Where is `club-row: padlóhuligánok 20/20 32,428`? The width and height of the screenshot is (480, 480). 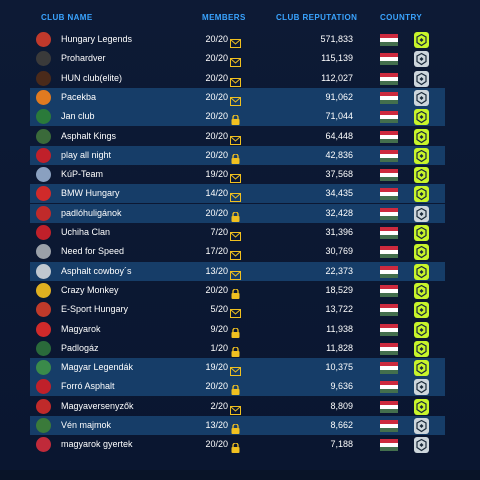
club-row: padlóhuligánok 20/20 32,428 is located at coordinates (237, 213).